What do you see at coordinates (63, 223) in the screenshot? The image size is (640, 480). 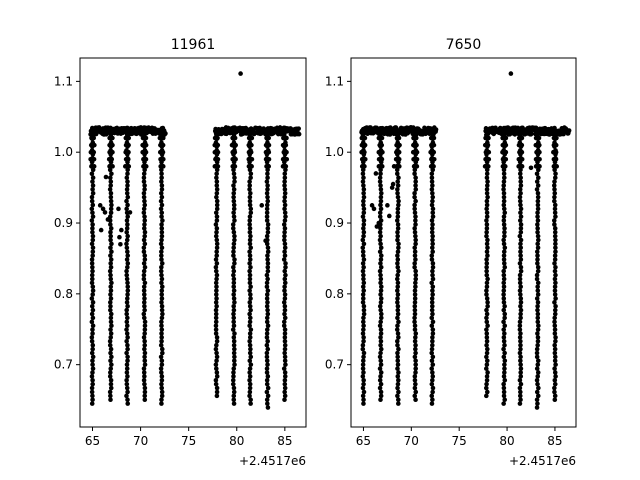 I see `y-tick-label: 0.9` at bounding box center [63, 223].